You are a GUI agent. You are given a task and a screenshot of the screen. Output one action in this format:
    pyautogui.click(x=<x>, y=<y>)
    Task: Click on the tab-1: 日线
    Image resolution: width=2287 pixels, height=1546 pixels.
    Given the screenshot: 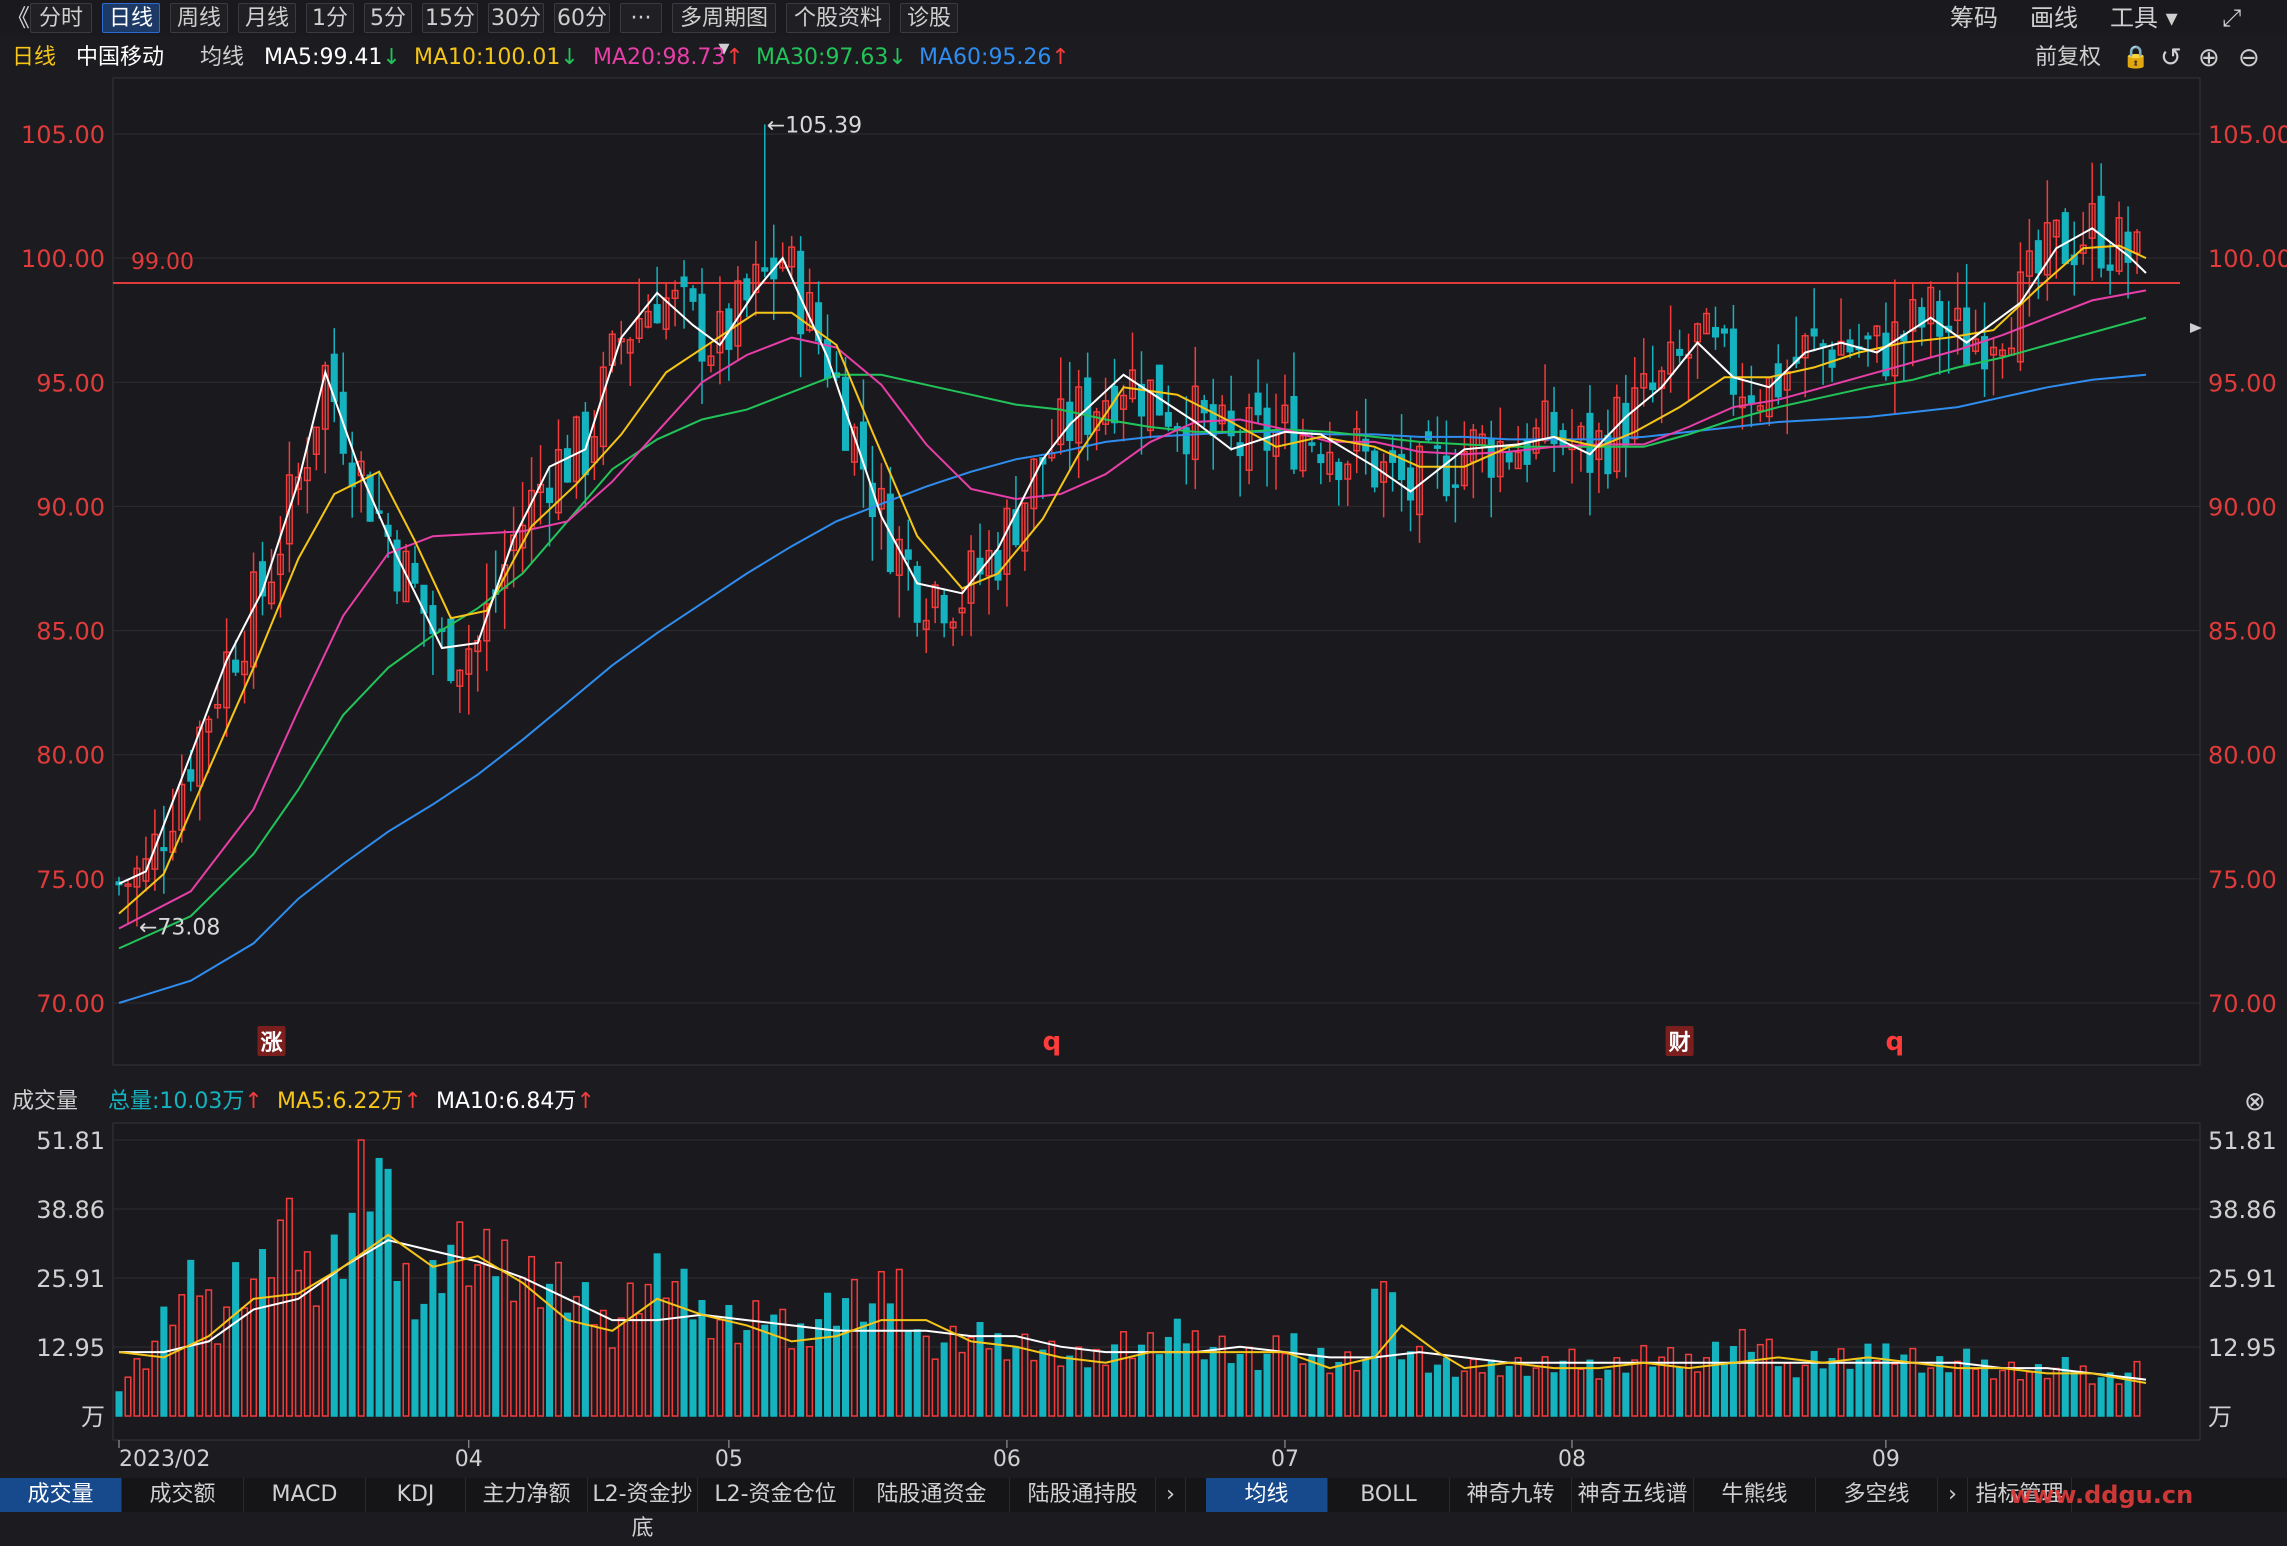 What is the action you would take?
    pyautogui.click(x=131, y=18)
    